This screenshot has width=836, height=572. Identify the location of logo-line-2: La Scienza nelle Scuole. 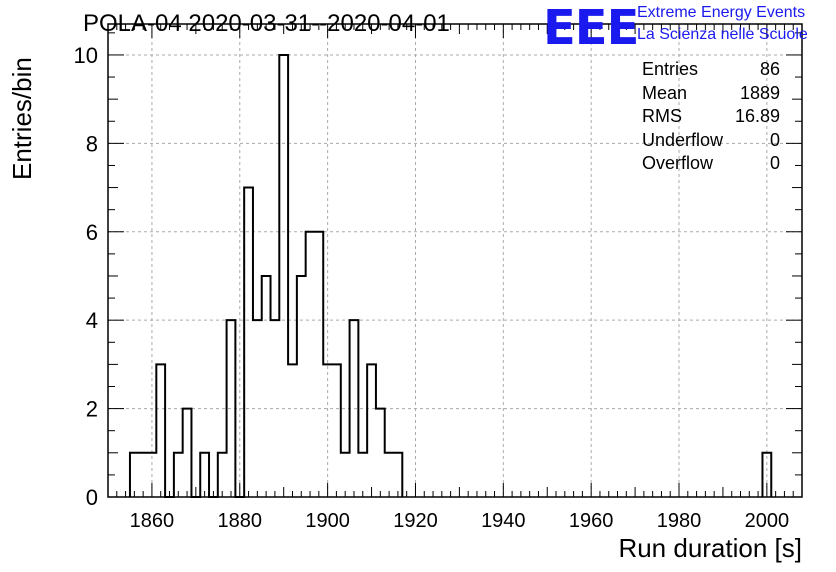
(722, 34).